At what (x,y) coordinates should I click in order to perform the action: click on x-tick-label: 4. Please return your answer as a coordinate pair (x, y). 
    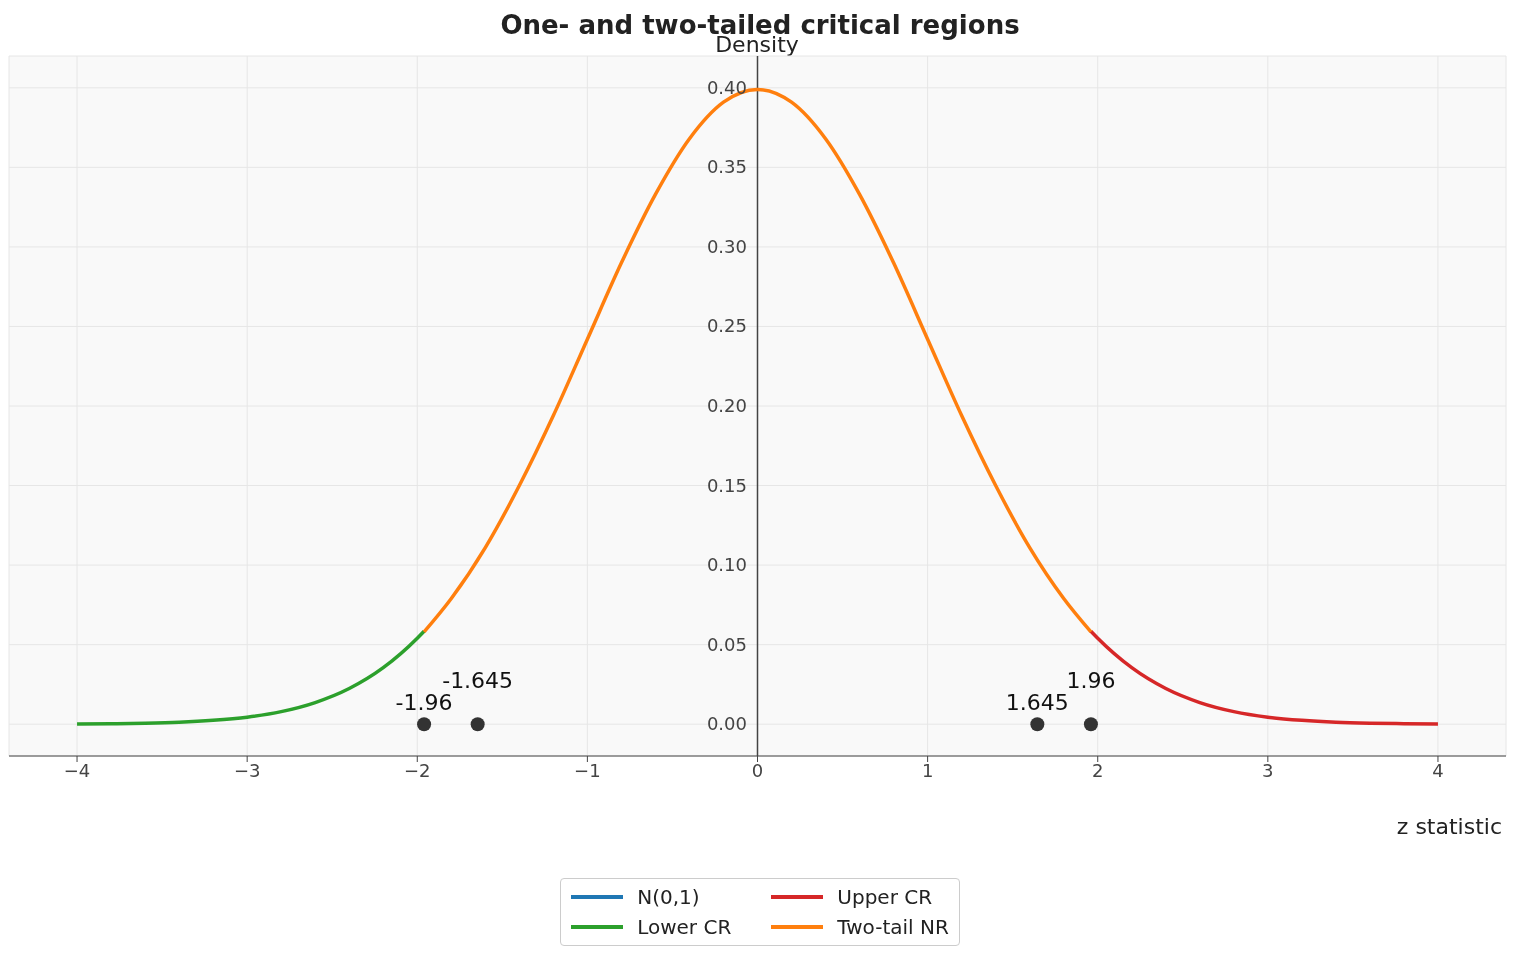
    Looking at the image, I should click on (1438, 770).